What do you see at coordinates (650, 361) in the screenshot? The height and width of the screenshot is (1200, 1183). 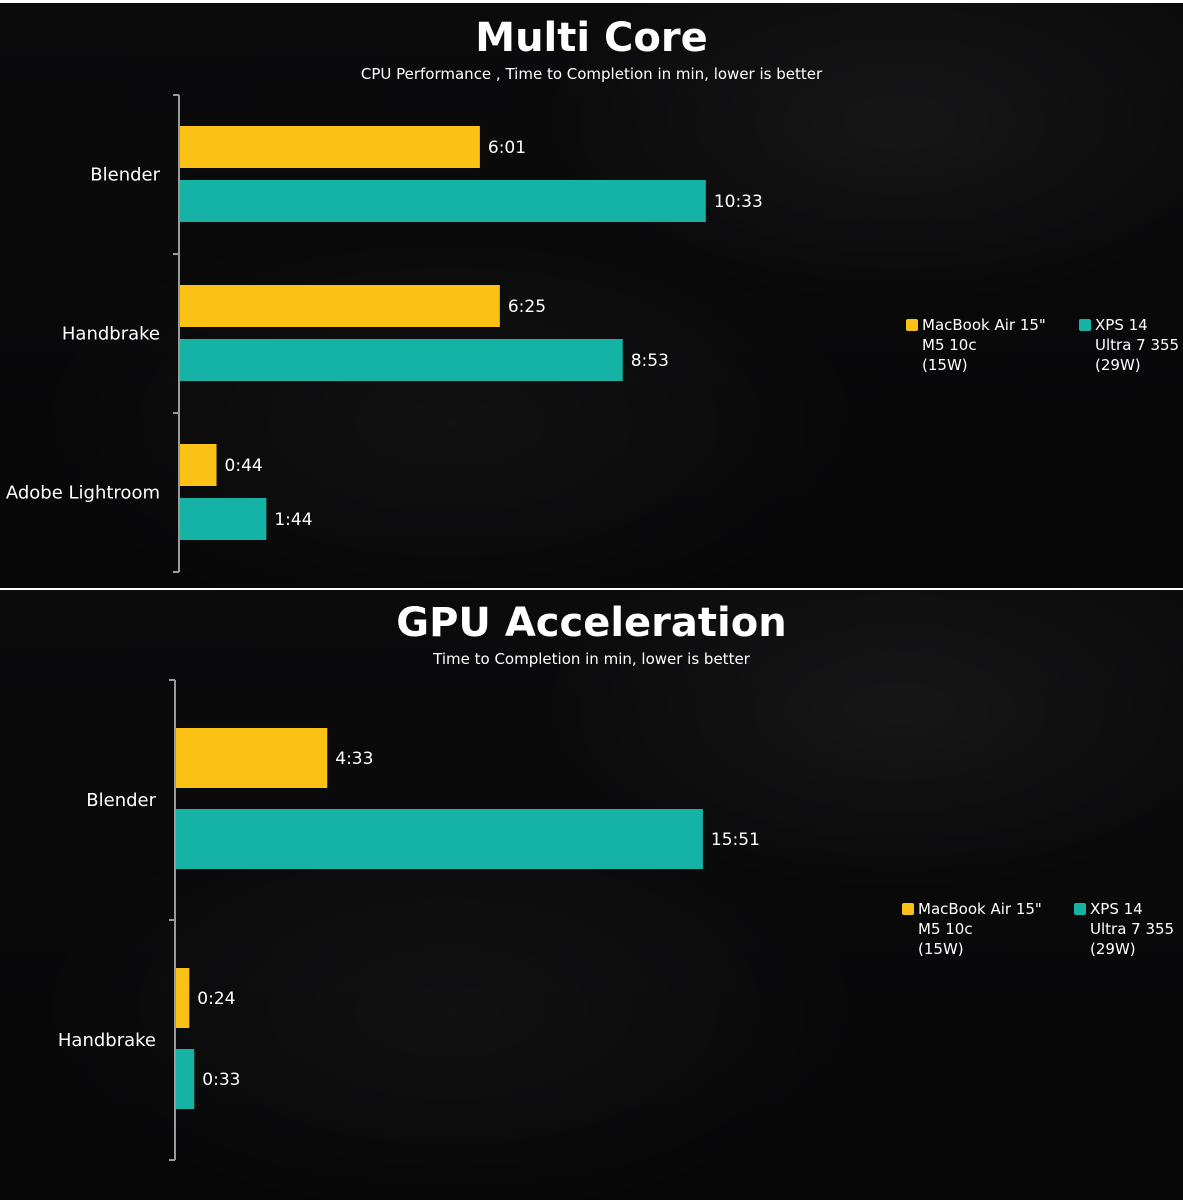 I see `bar-value-label: 8:53` at bounding box center [650, 361].